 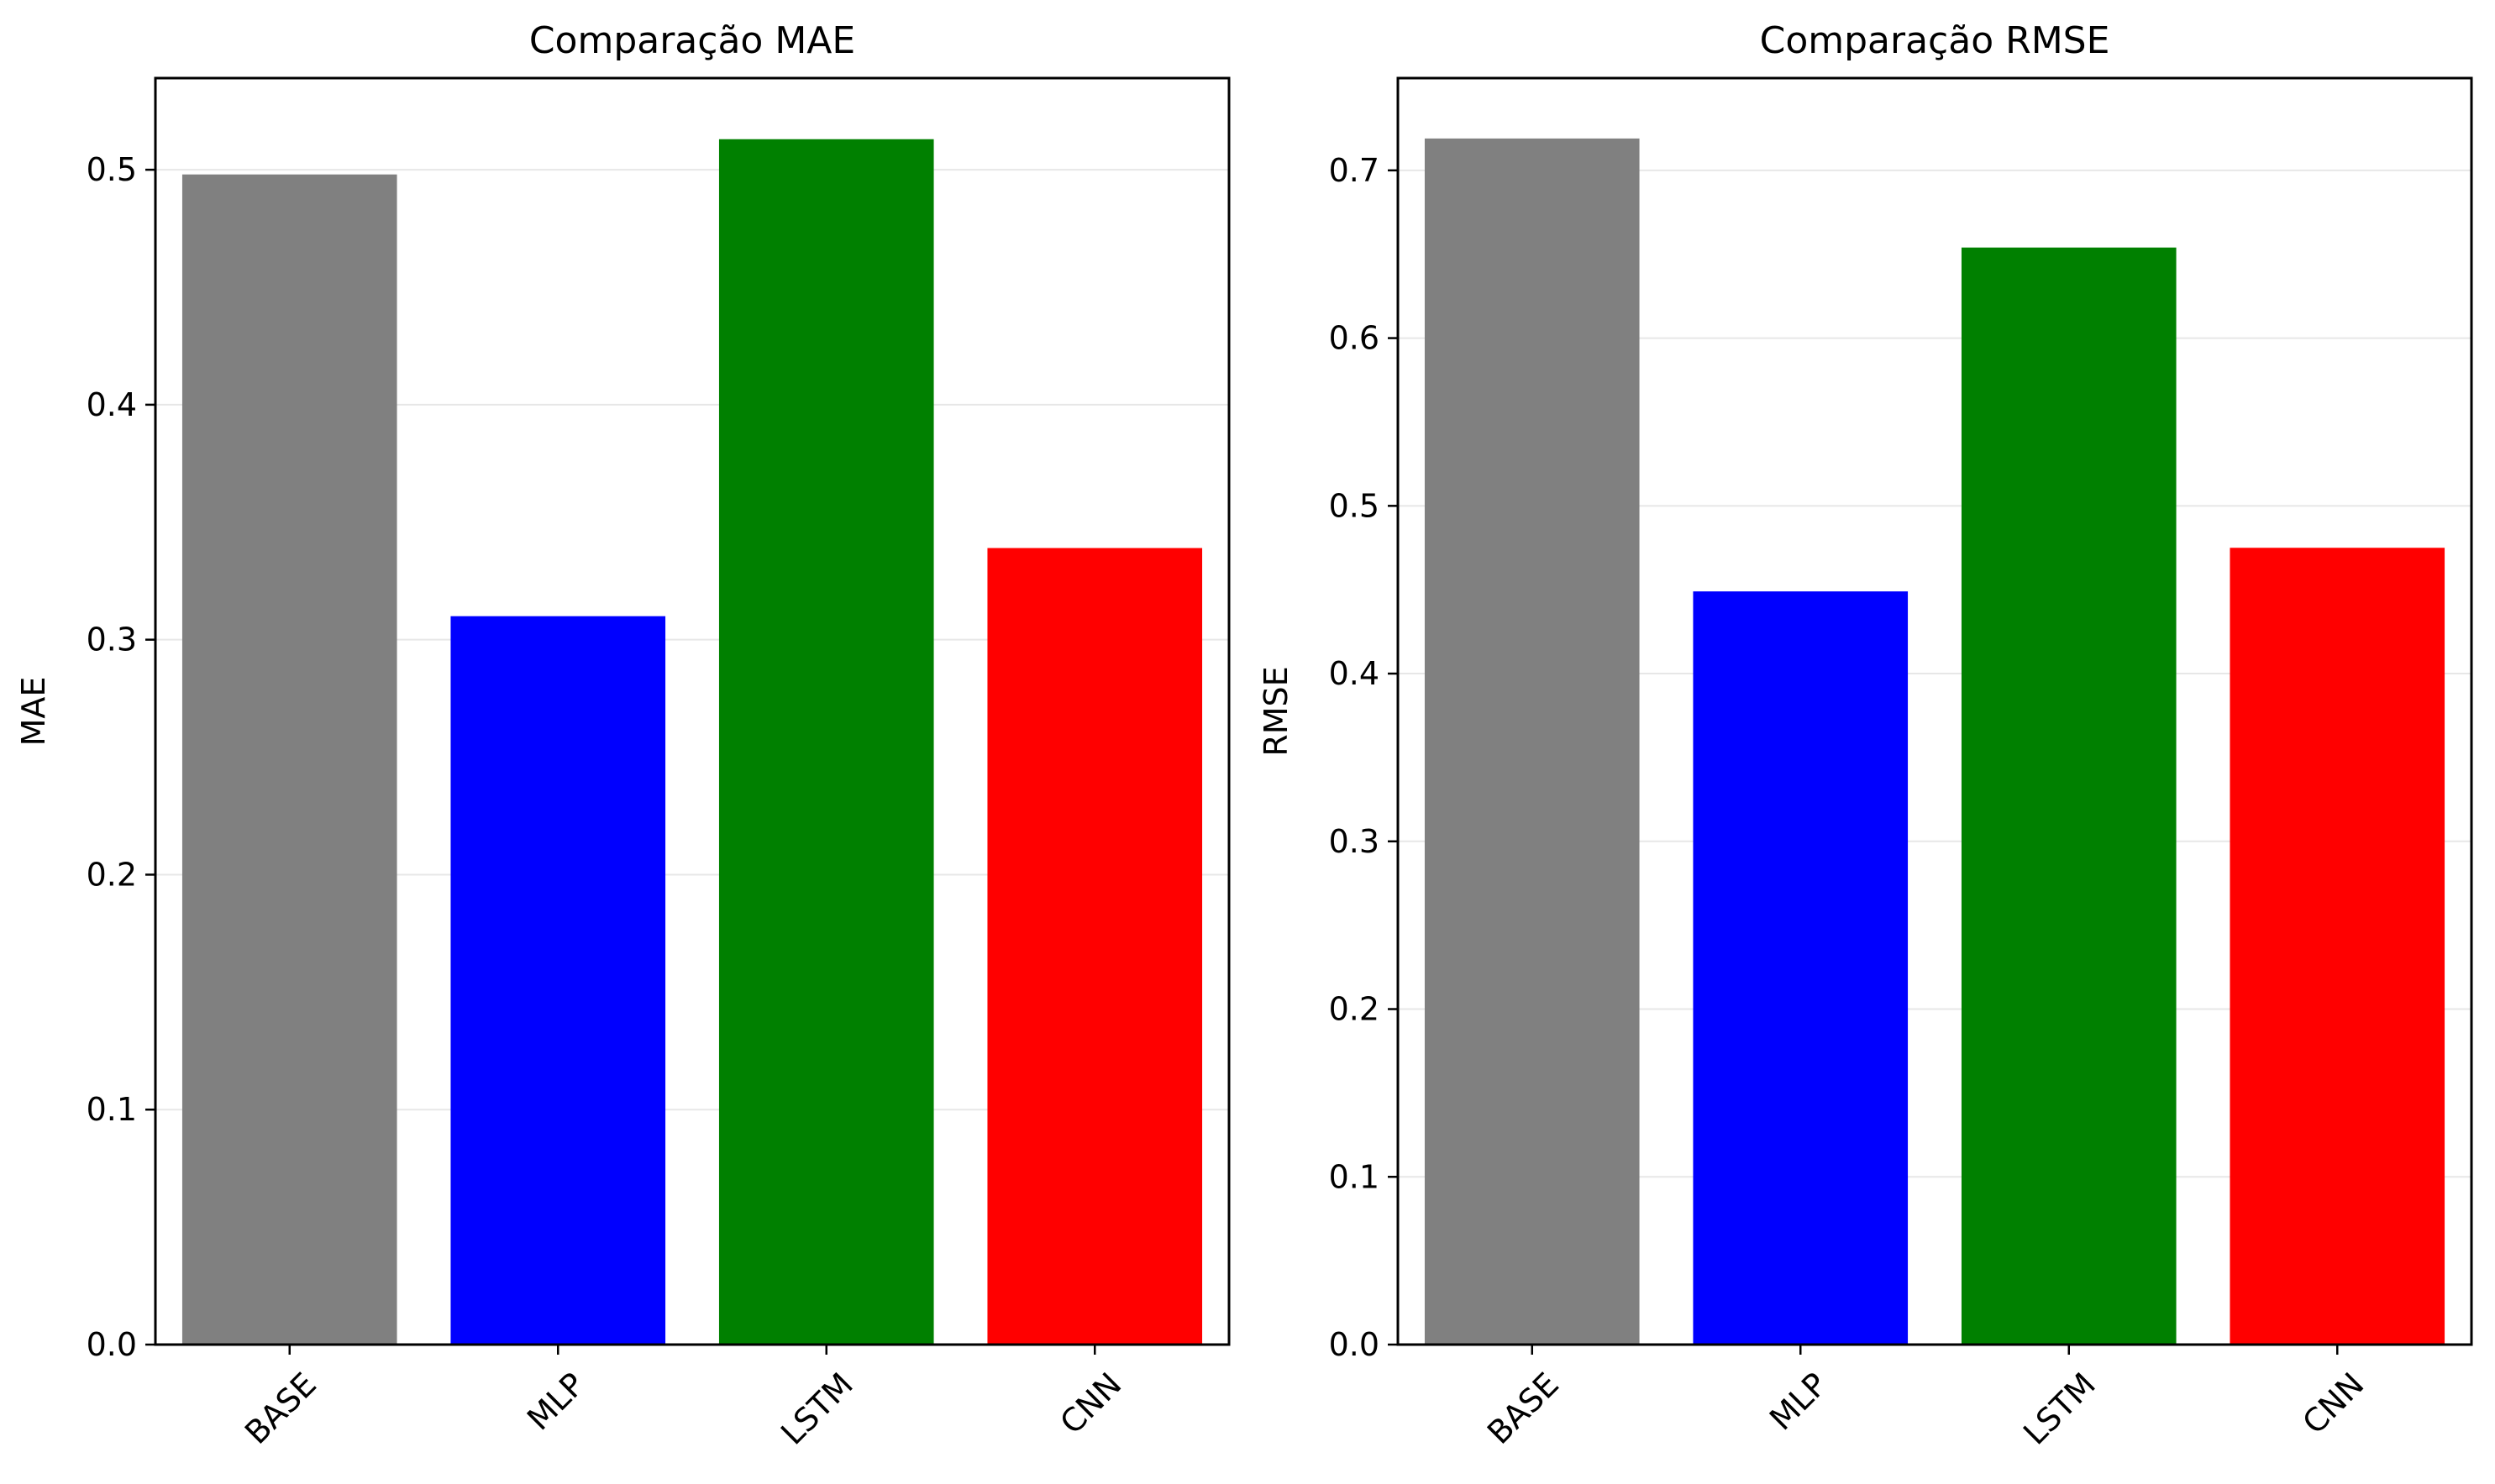 What do you see at coordinates (1354, 1345) in the screenshot?
I see `rmse-y-tick-label: 0.0` at bounding box center [1354, 1345].